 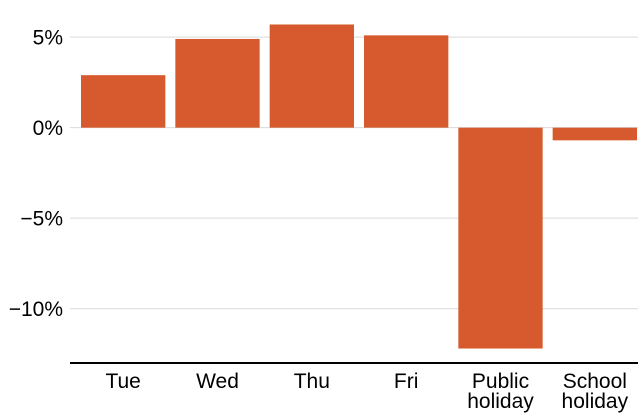 I want to click on x-tick-label: Wed, so click(x=217, y=381).